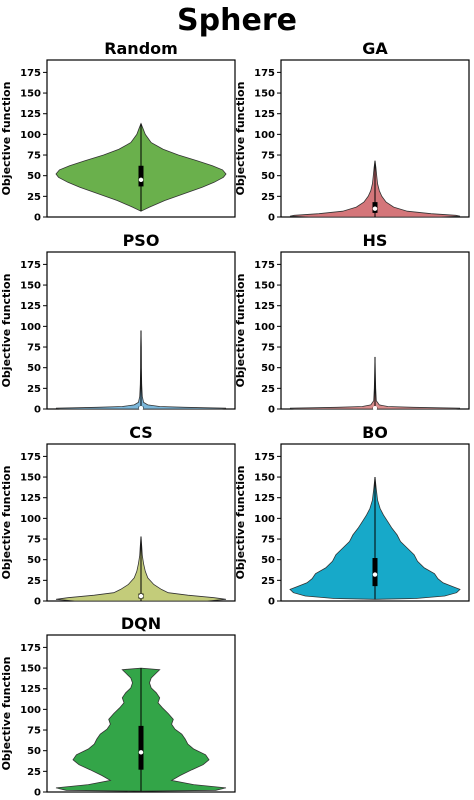 Image resolution: width=474 pixels, height=800 pixels. Describe the element at coordinates (141, 623) in the screenshot. I see `panel-title: DQN` at that location.